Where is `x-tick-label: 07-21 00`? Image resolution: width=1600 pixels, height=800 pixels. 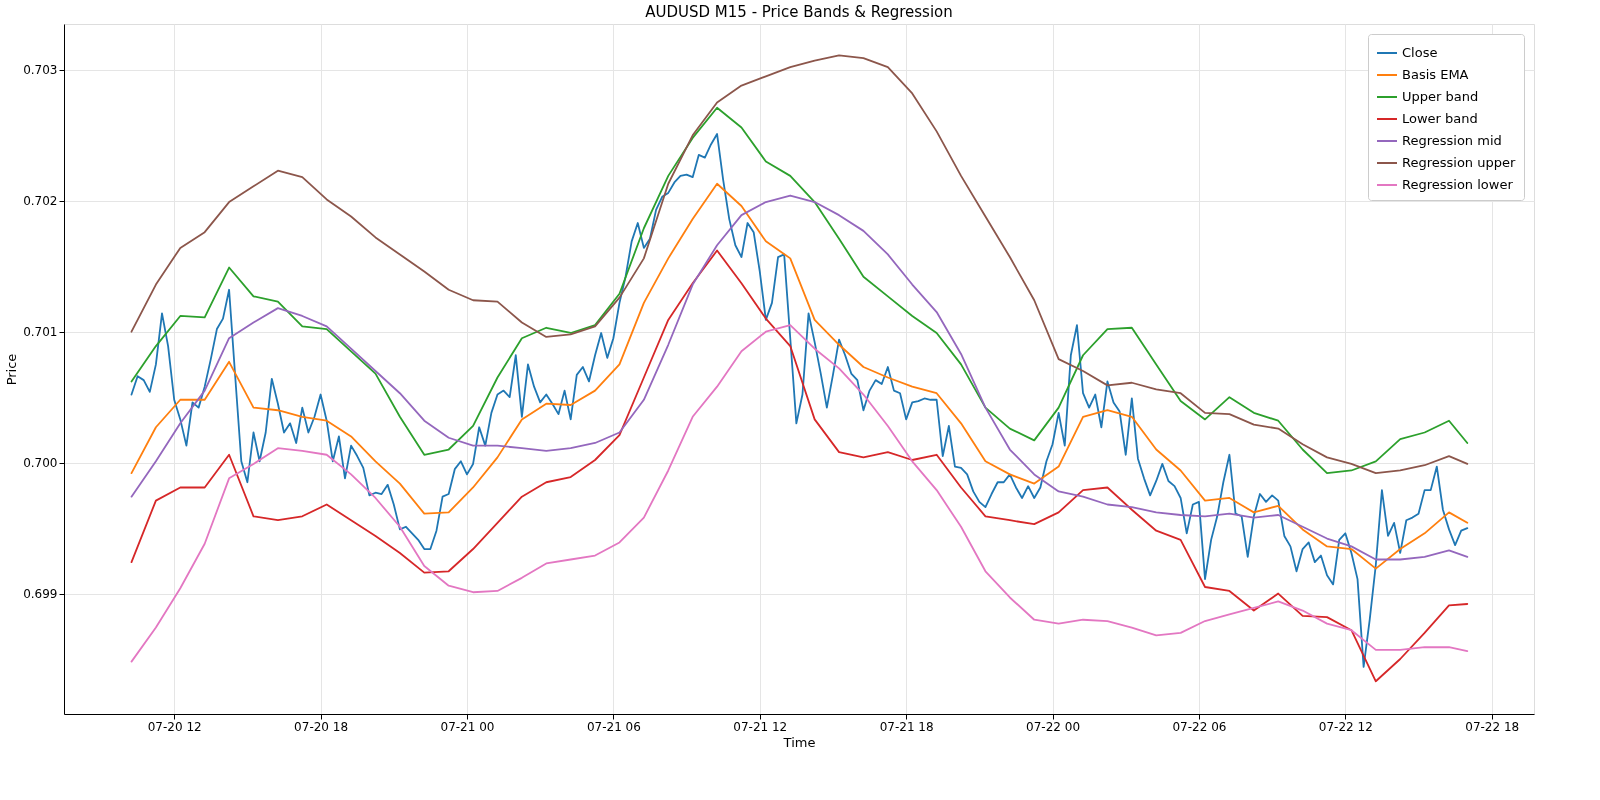 x-tick-label: 07-21 00 is located at coordinates (467, 726).